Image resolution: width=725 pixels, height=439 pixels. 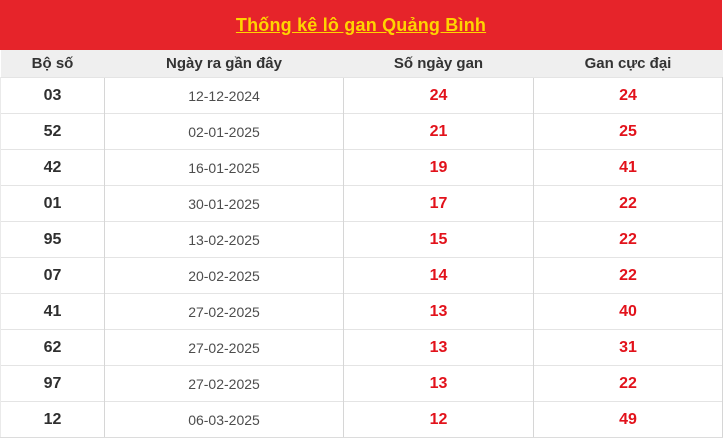 What do you see at coordinates (52, 64) in the screenshot?
I see `column-header-bo-so: Bộ số` at bounding box center [52, 64].